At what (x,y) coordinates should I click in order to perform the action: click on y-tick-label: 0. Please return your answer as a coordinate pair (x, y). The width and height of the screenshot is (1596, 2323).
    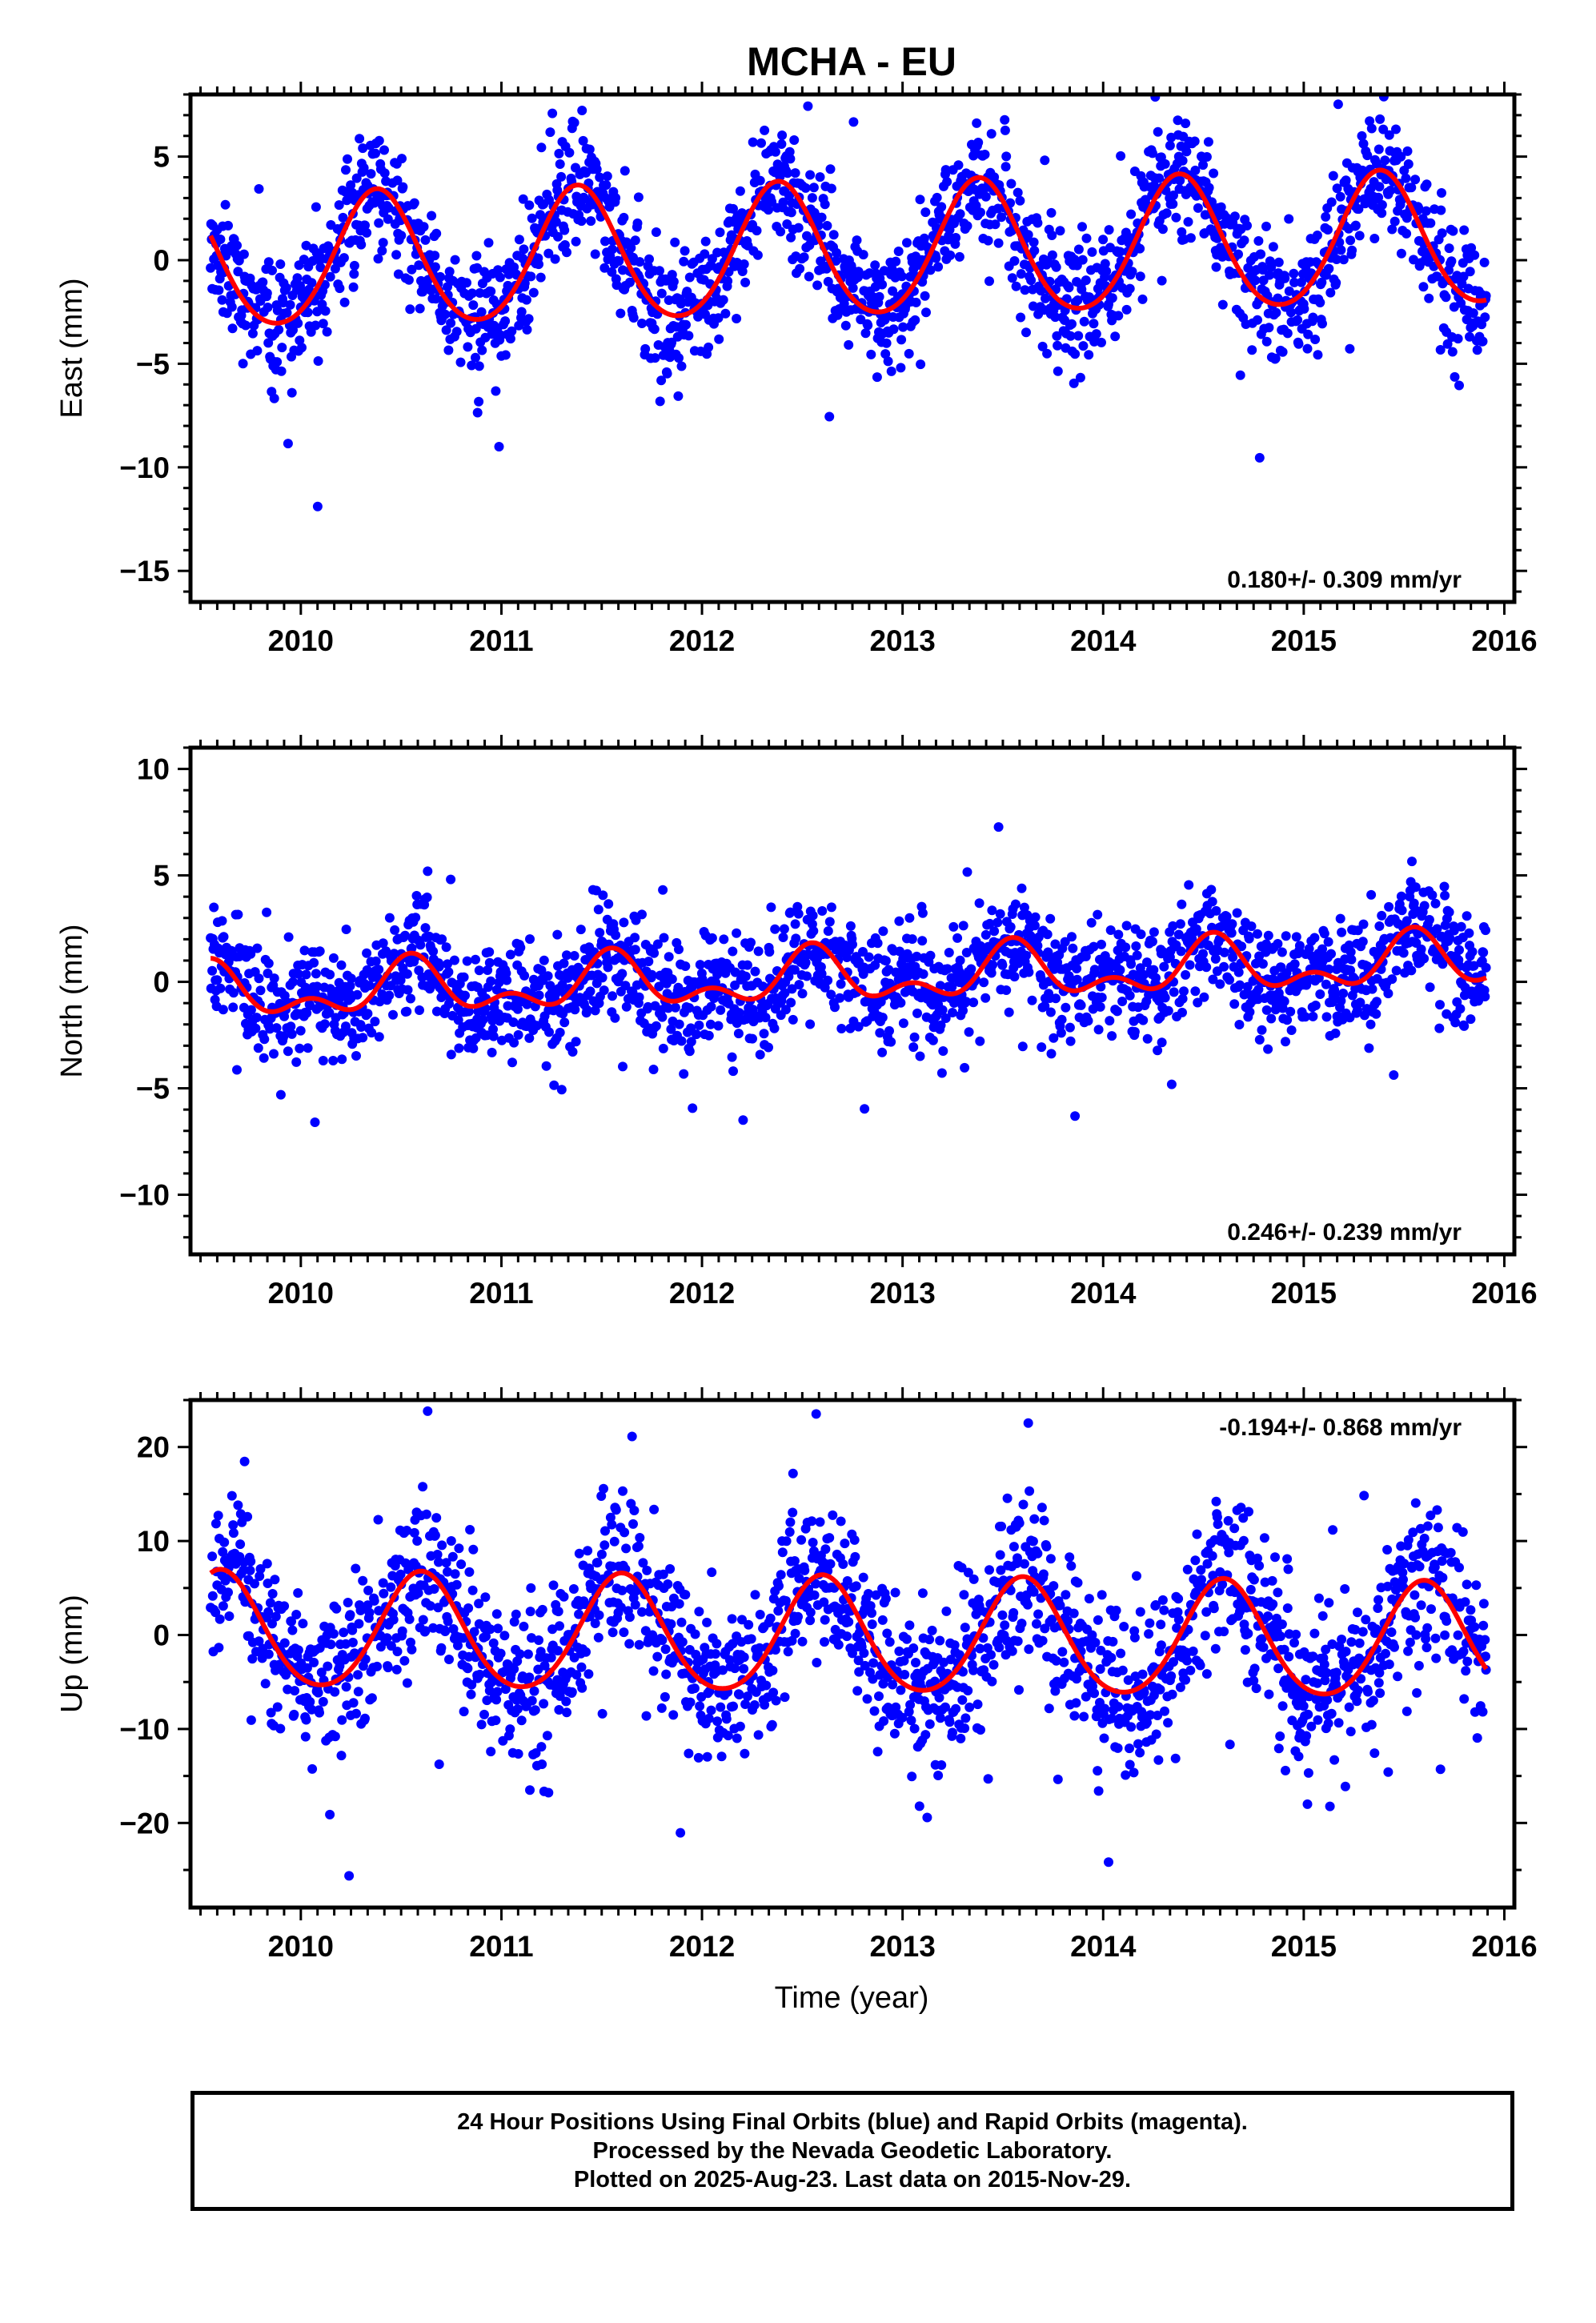
    Looking at the image, I should click on (161, 260).